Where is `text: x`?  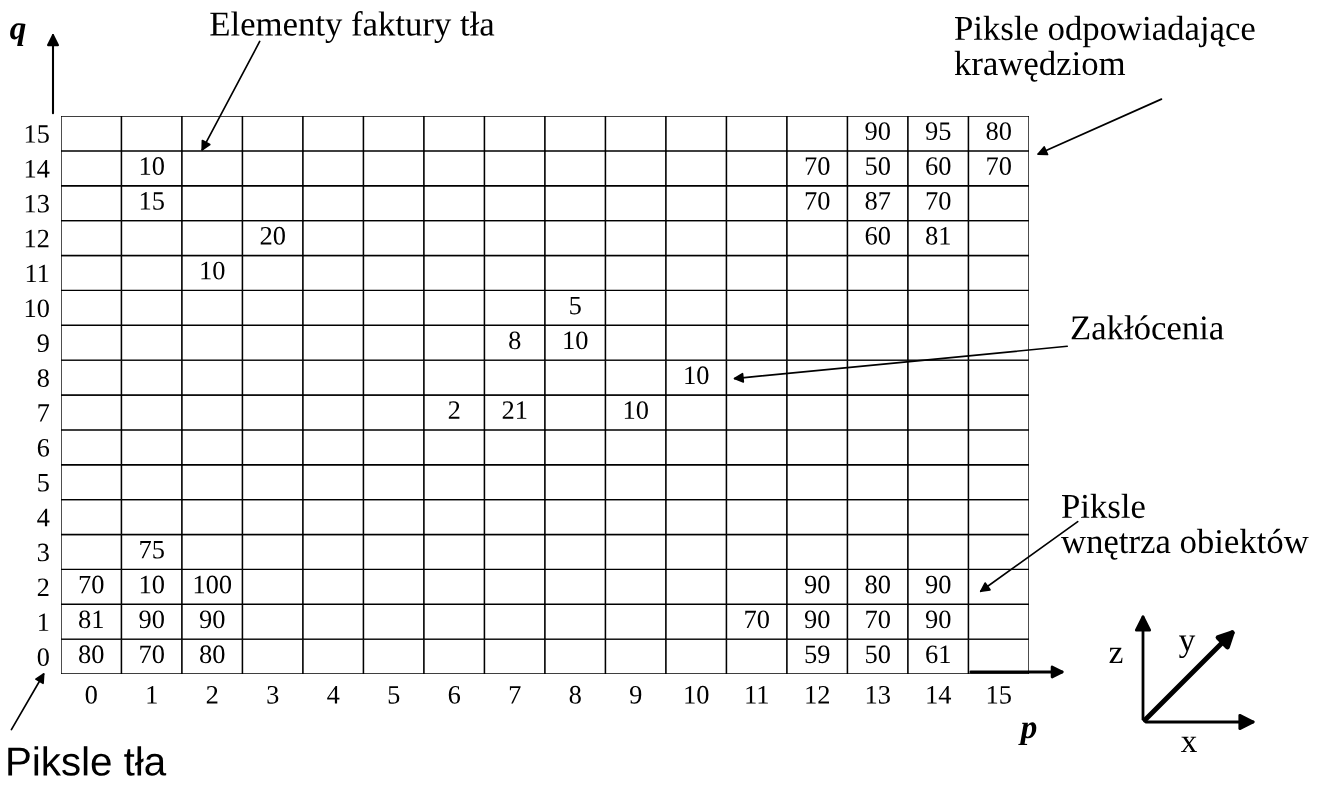
text: x is located at coordinates (1188, 744).